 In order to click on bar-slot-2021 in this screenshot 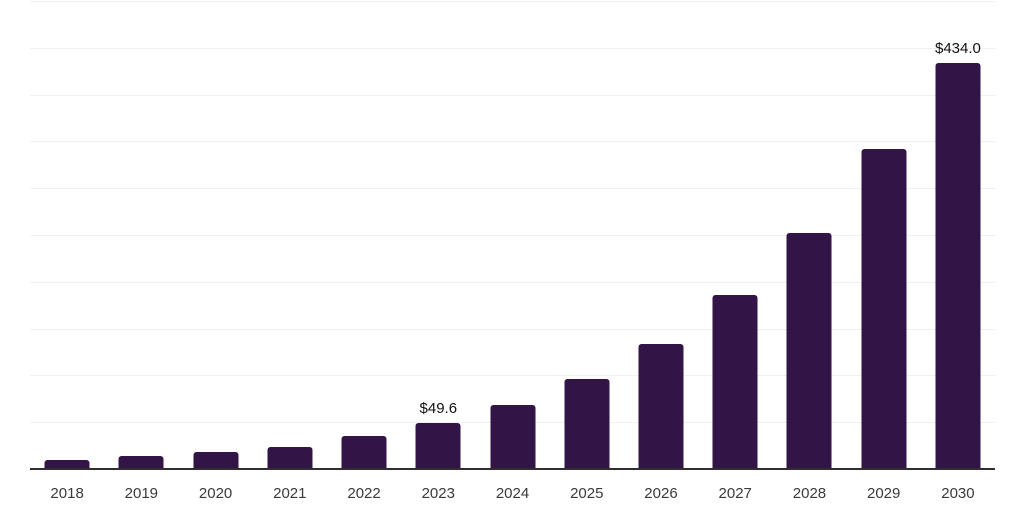, I will do `click(290, 235)`.